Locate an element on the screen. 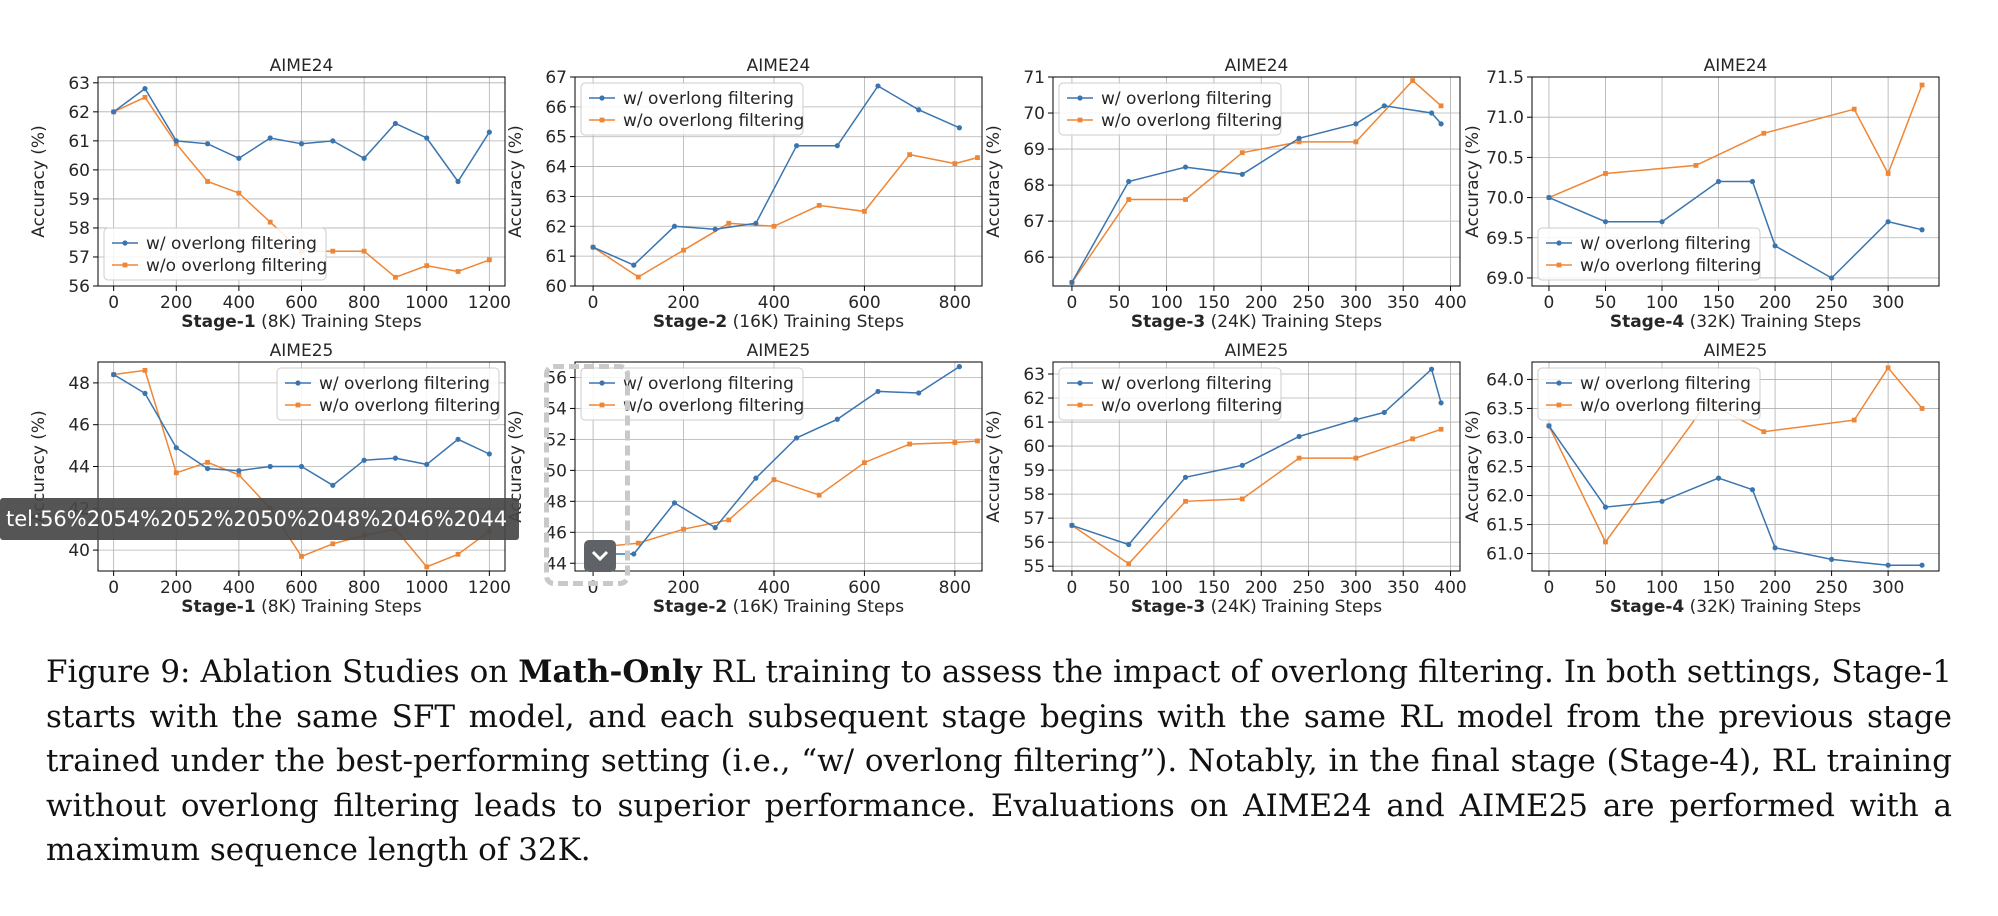 This screenshot has height=916, width=1998. y-tick-label: 44 is located at coordinates (556, 564).